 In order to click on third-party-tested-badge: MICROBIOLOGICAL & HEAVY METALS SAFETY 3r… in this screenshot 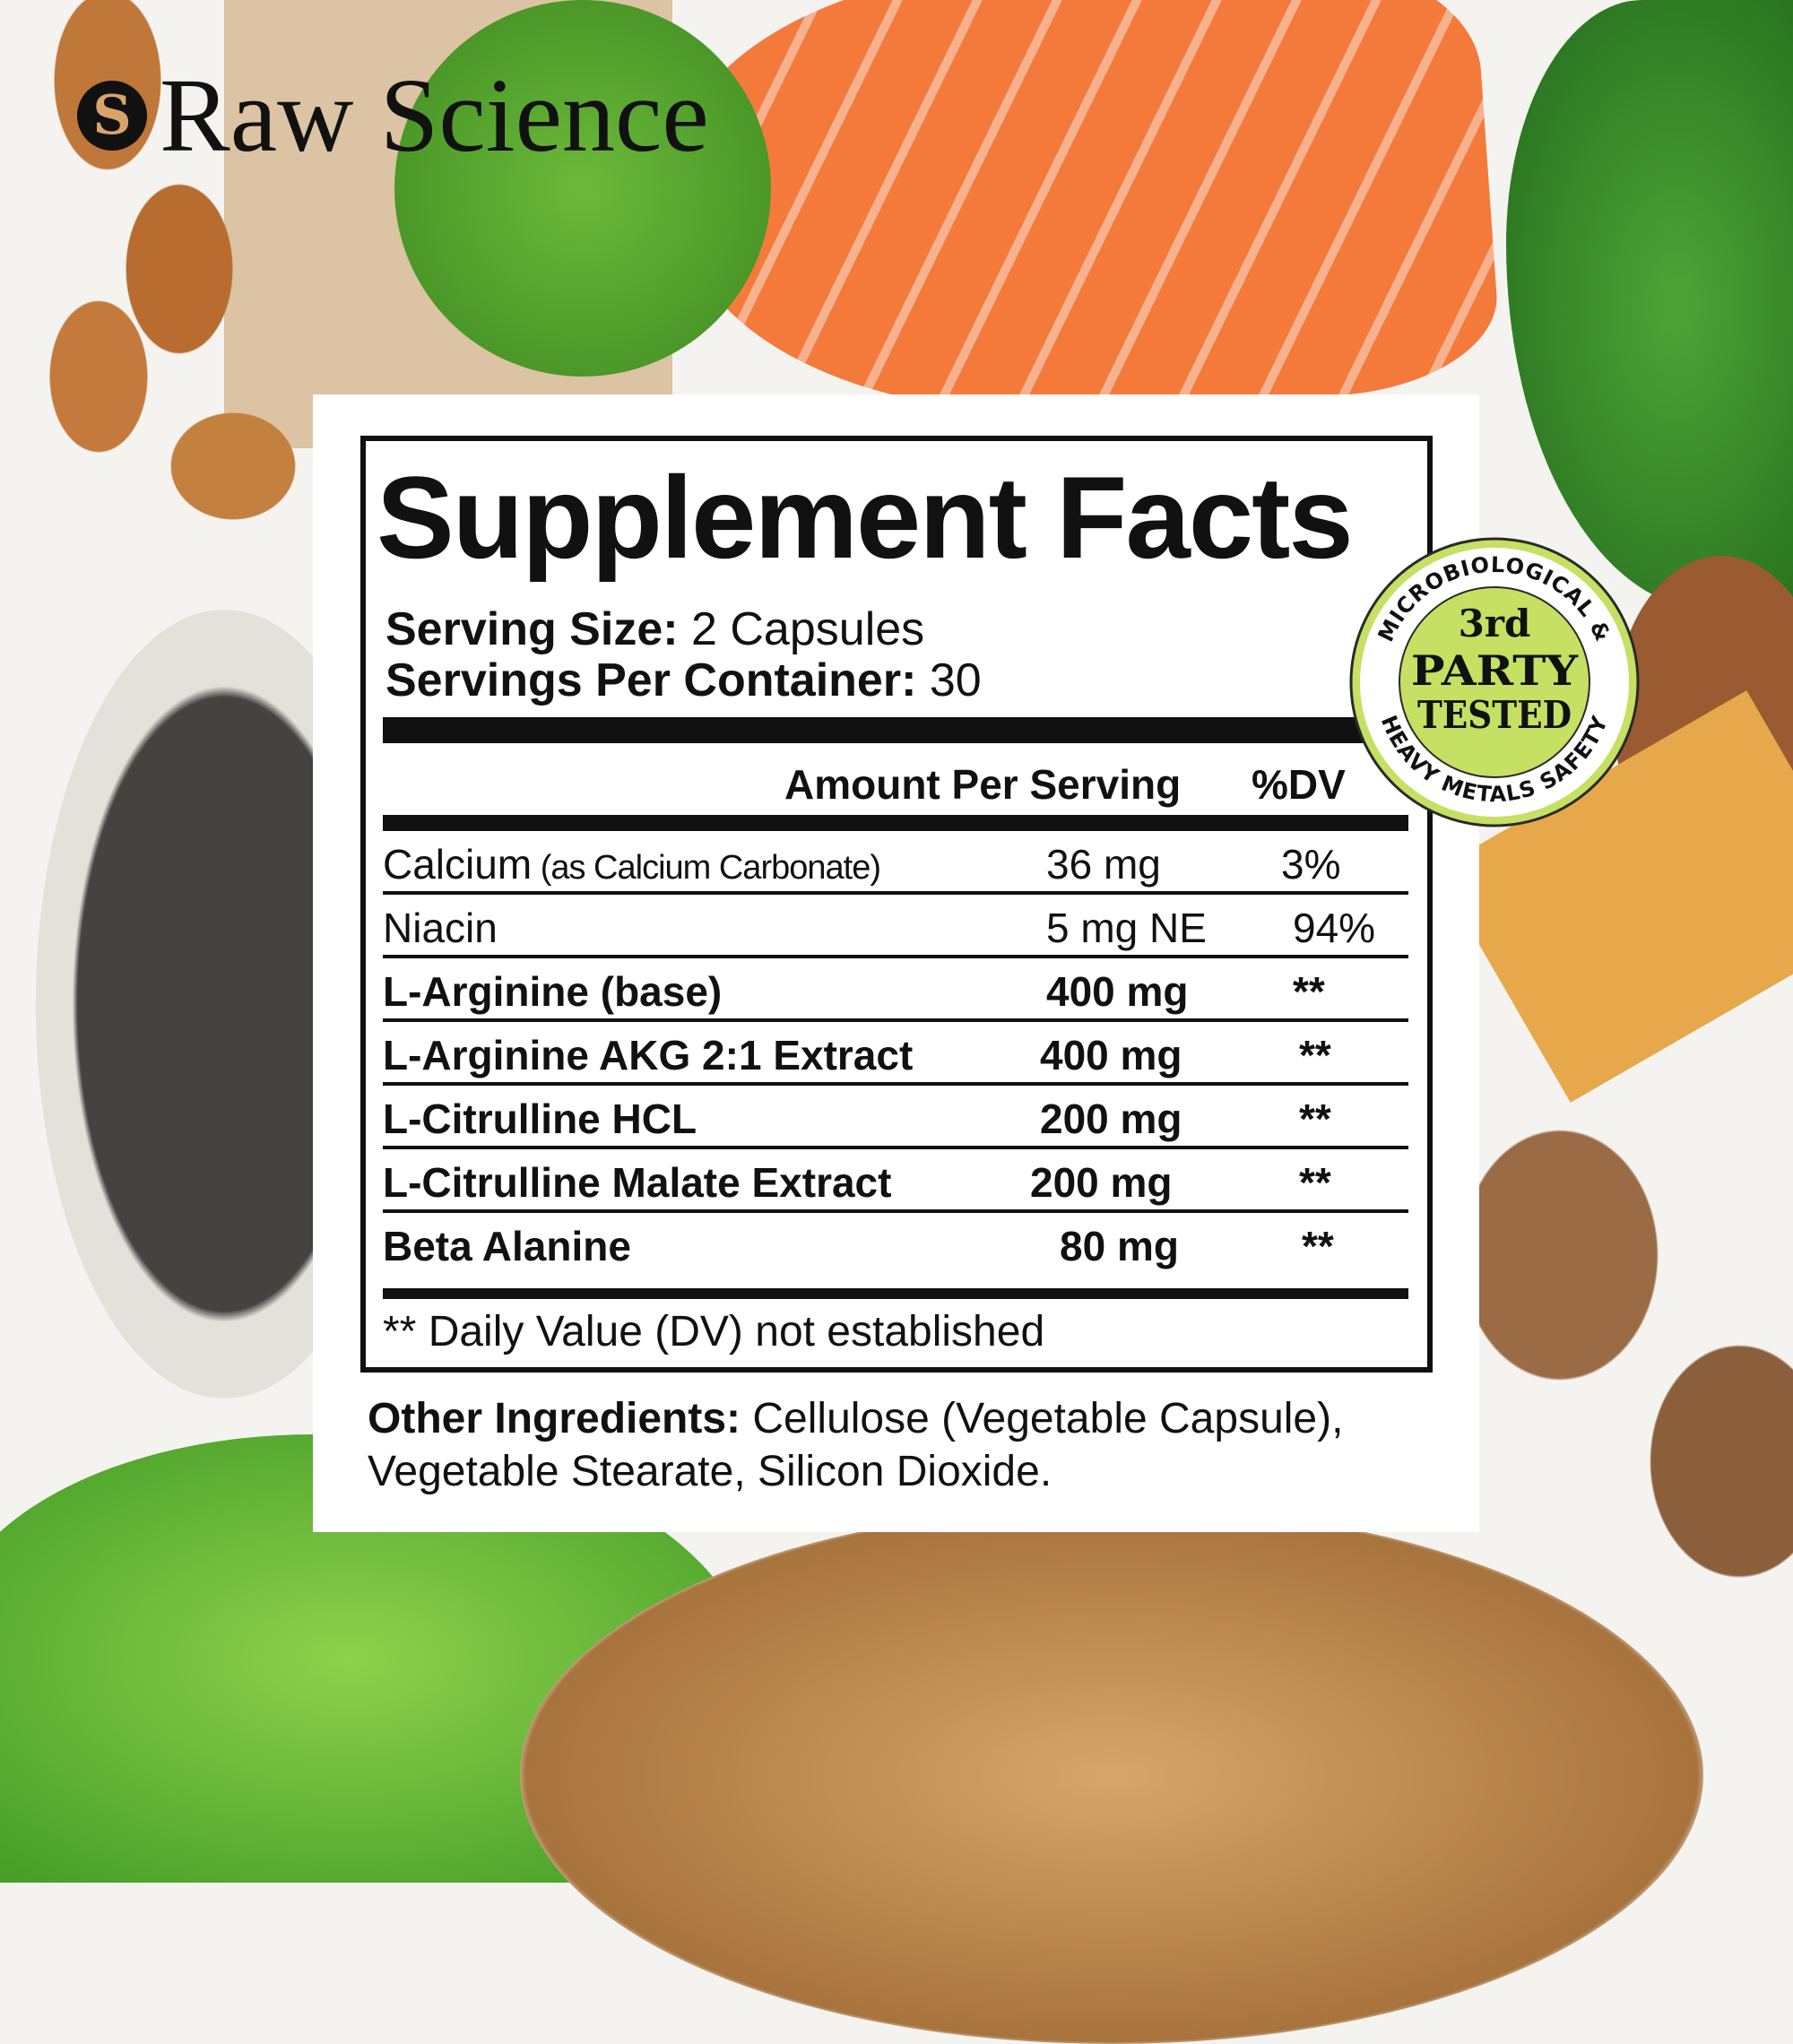, I will do `click(1494, 682)`.